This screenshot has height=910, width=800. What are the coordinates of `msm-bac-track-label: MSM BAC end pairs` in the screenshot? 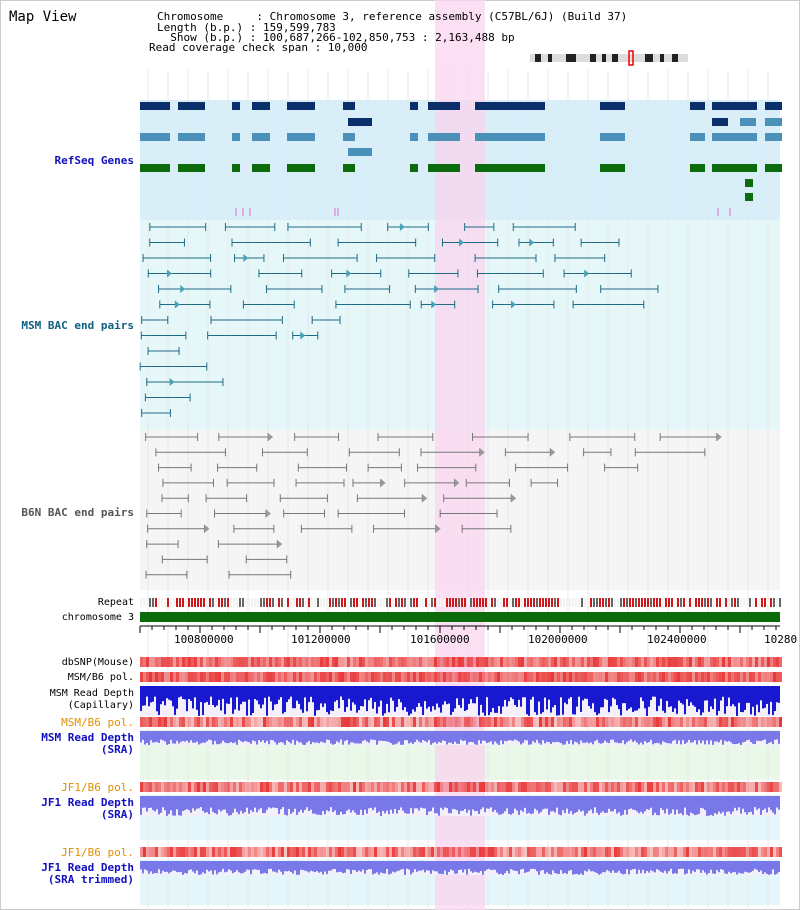 It's located at (77, 325).